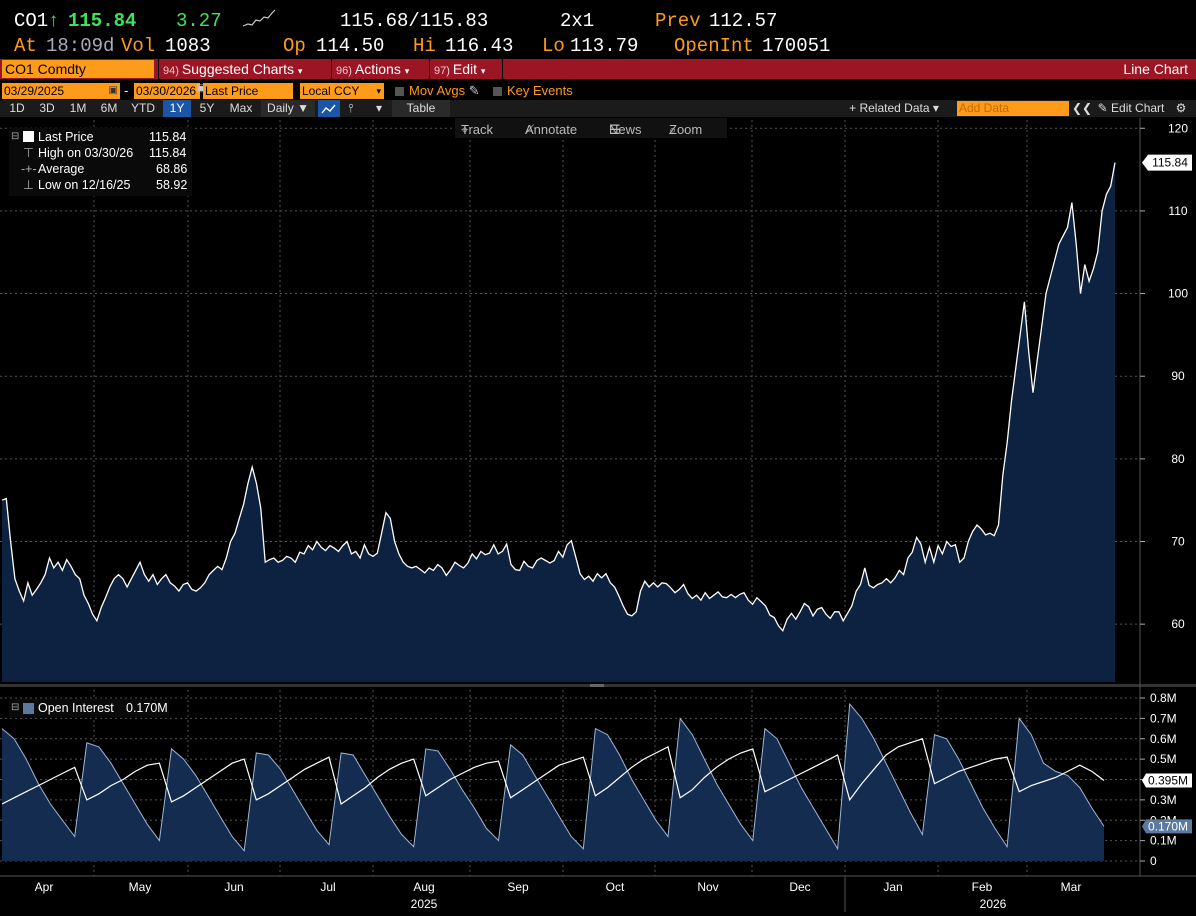 This screenshot has width=1196, height=916. Describe the element at coordinates (1163, 718) in the screenshot. I see `oi-y-tick-label: 0.7M` at that location.